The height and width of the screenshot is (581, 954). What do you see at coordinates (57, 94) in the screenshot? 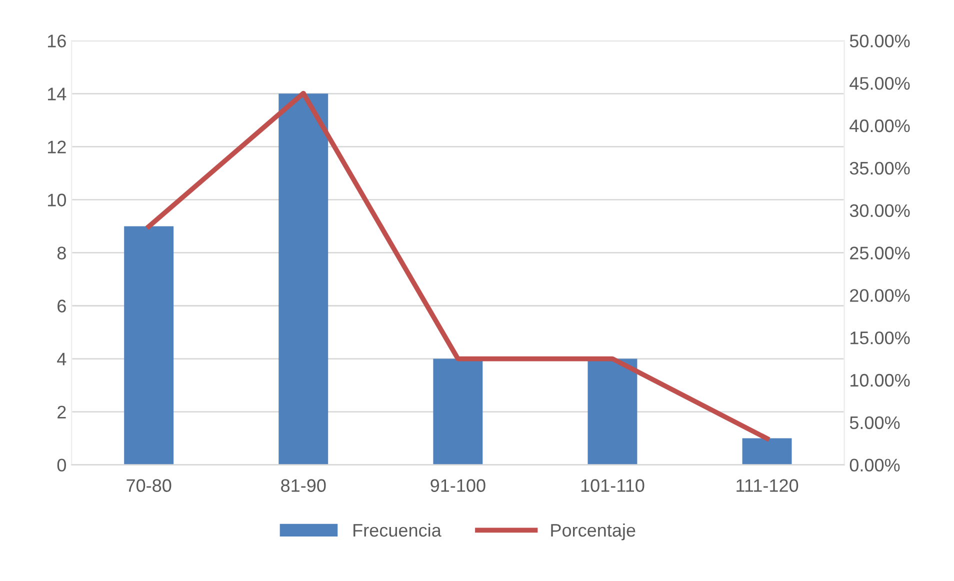
I see `y-tick-label: 14` at bounding box center [57, 94].